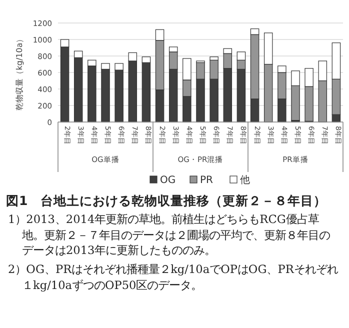 This screenshot has width=349, height=328. Describe the element at coordinates (19, 72) in the screenshot. I see `y-axis-title: 乾物収量（kg/10a）` at that location.